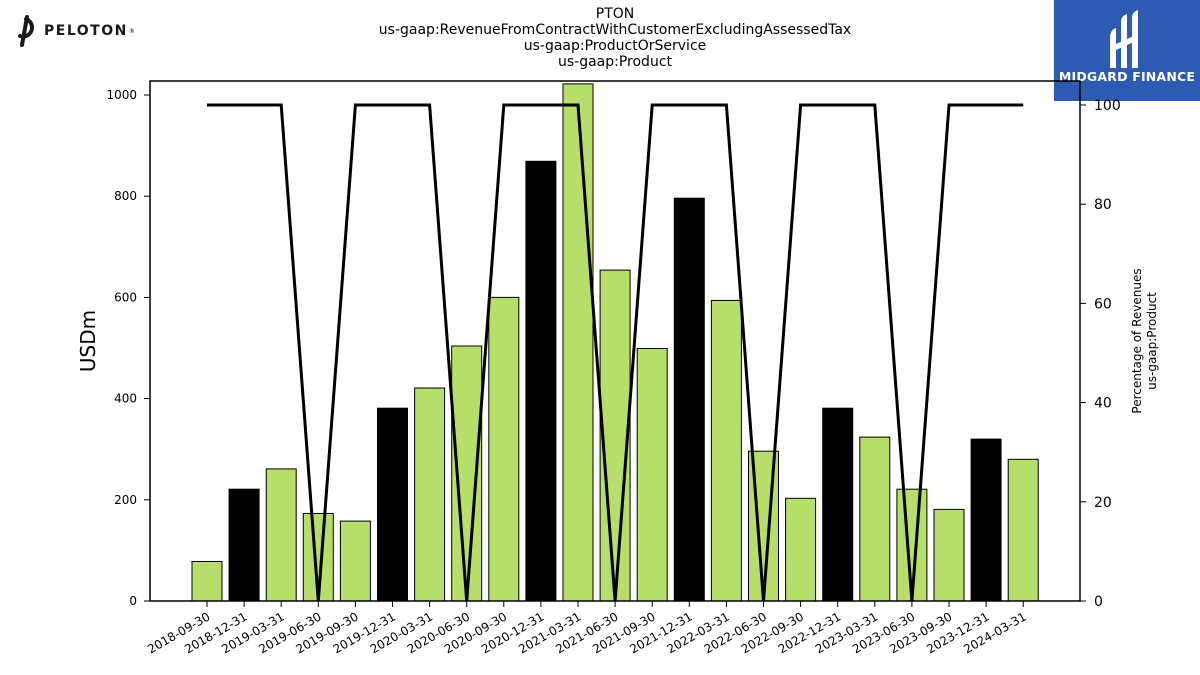  Describe the element at coordinates (1103, 304) in the screenshot. I see `right-tick-label: 60` at that location.